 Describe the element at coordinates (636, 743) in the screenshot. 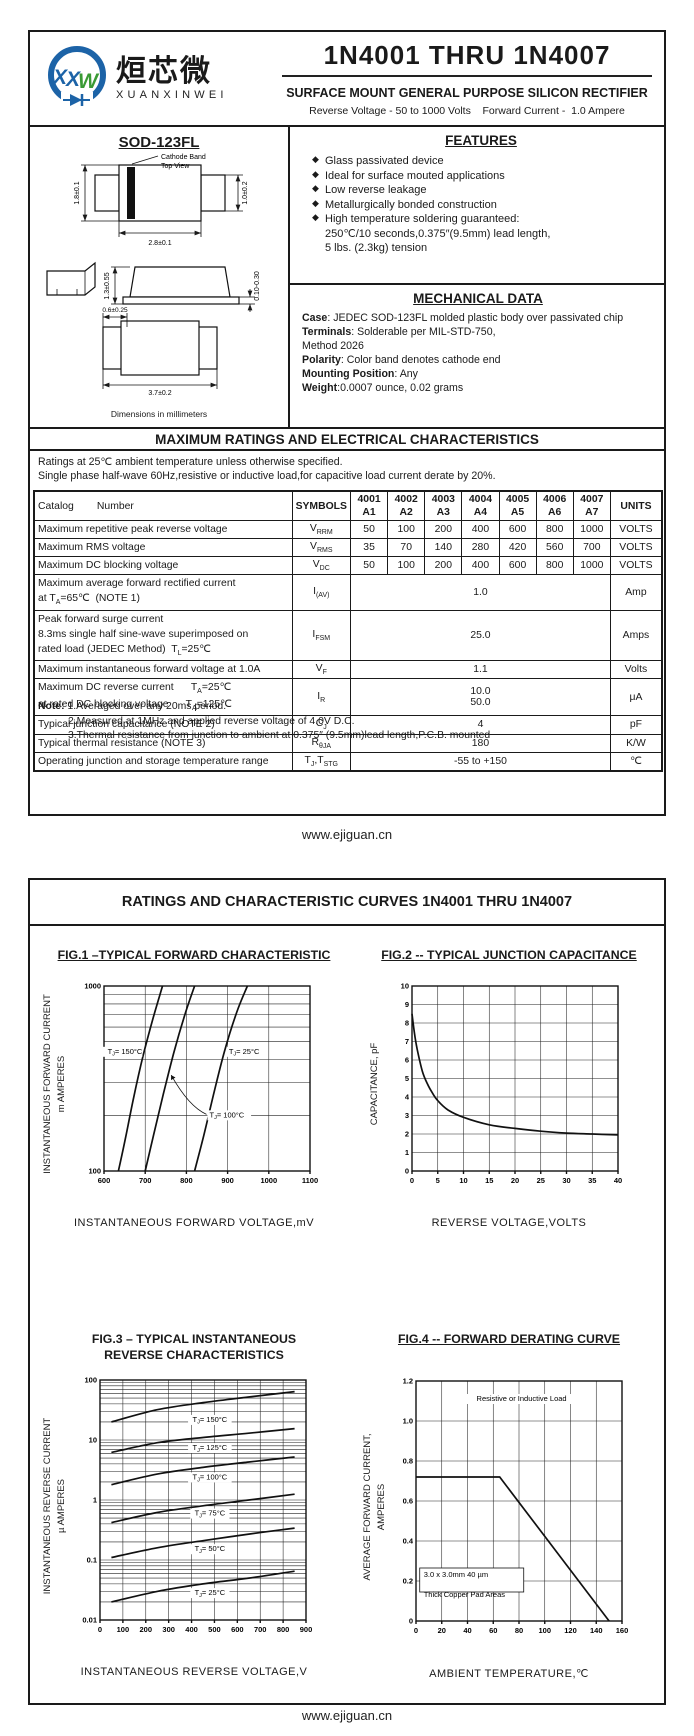

I see `unit-cell: K/W` at that location.